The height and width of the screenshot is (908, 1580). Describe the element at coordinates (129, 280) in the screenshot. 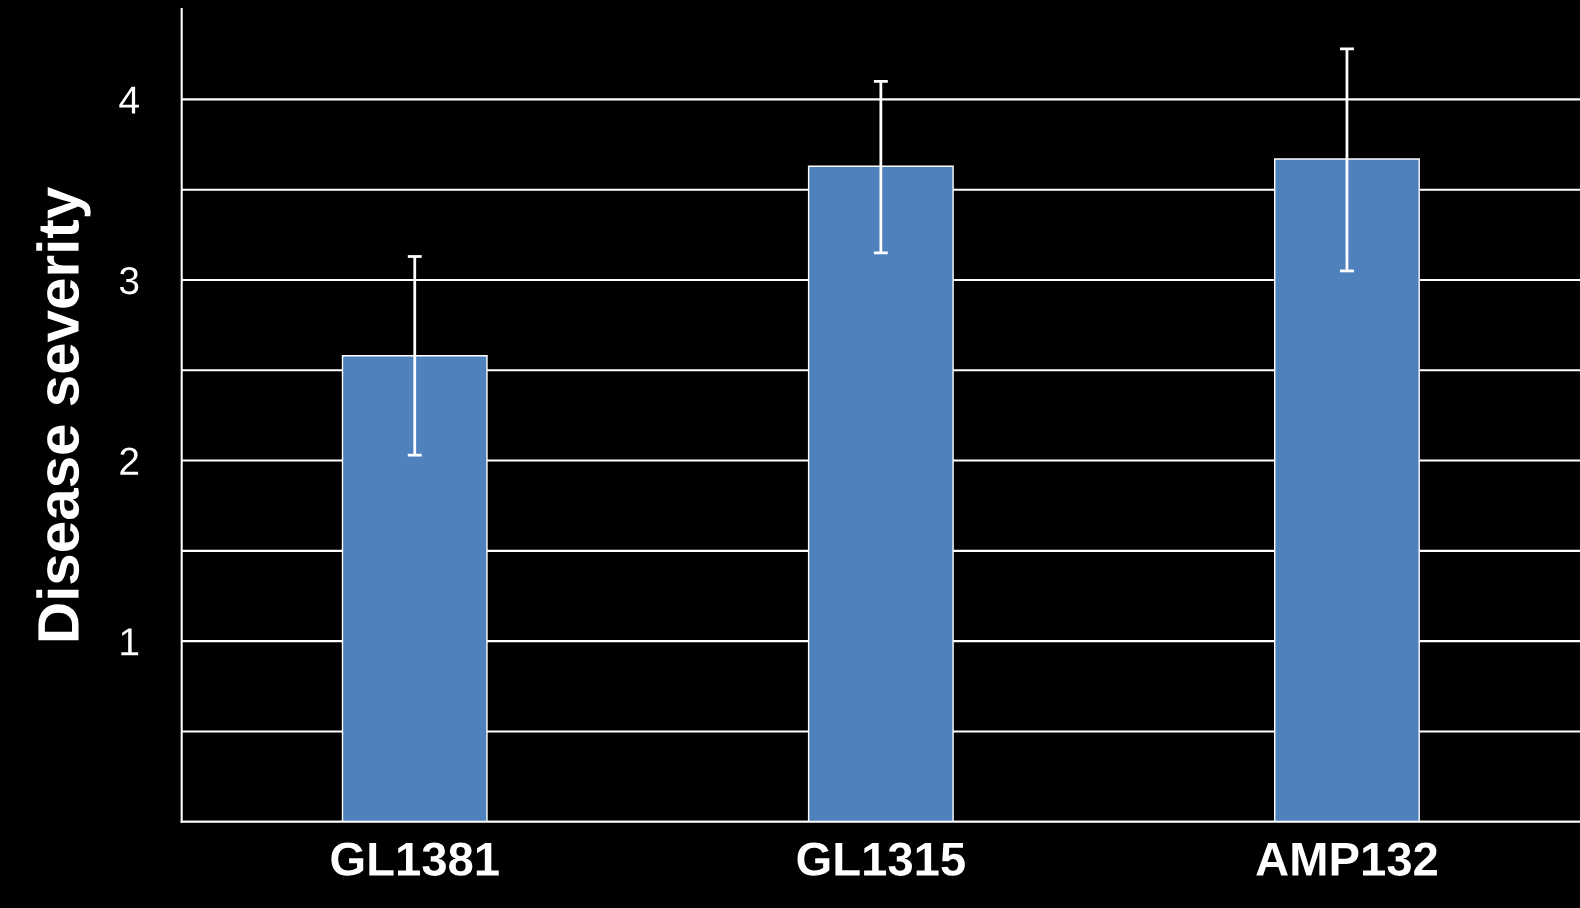

I see `y-tick-label: 3` at that location.